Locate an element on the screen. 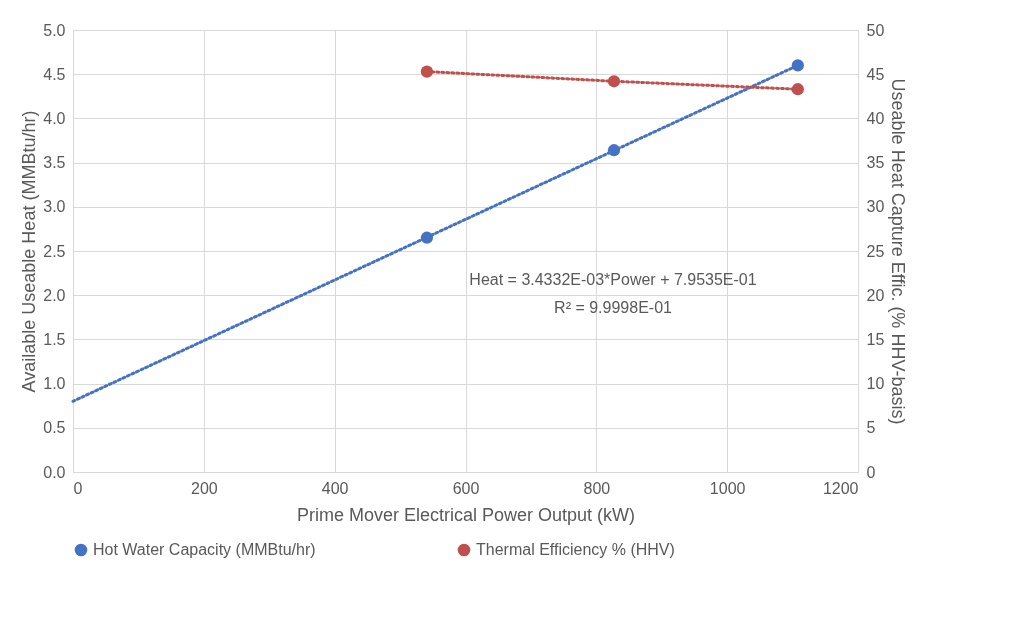 Image resolution: width=1020 pixels, height=635 pixels. y-tick-label: 0.5 is located at coordinates (54, 428).